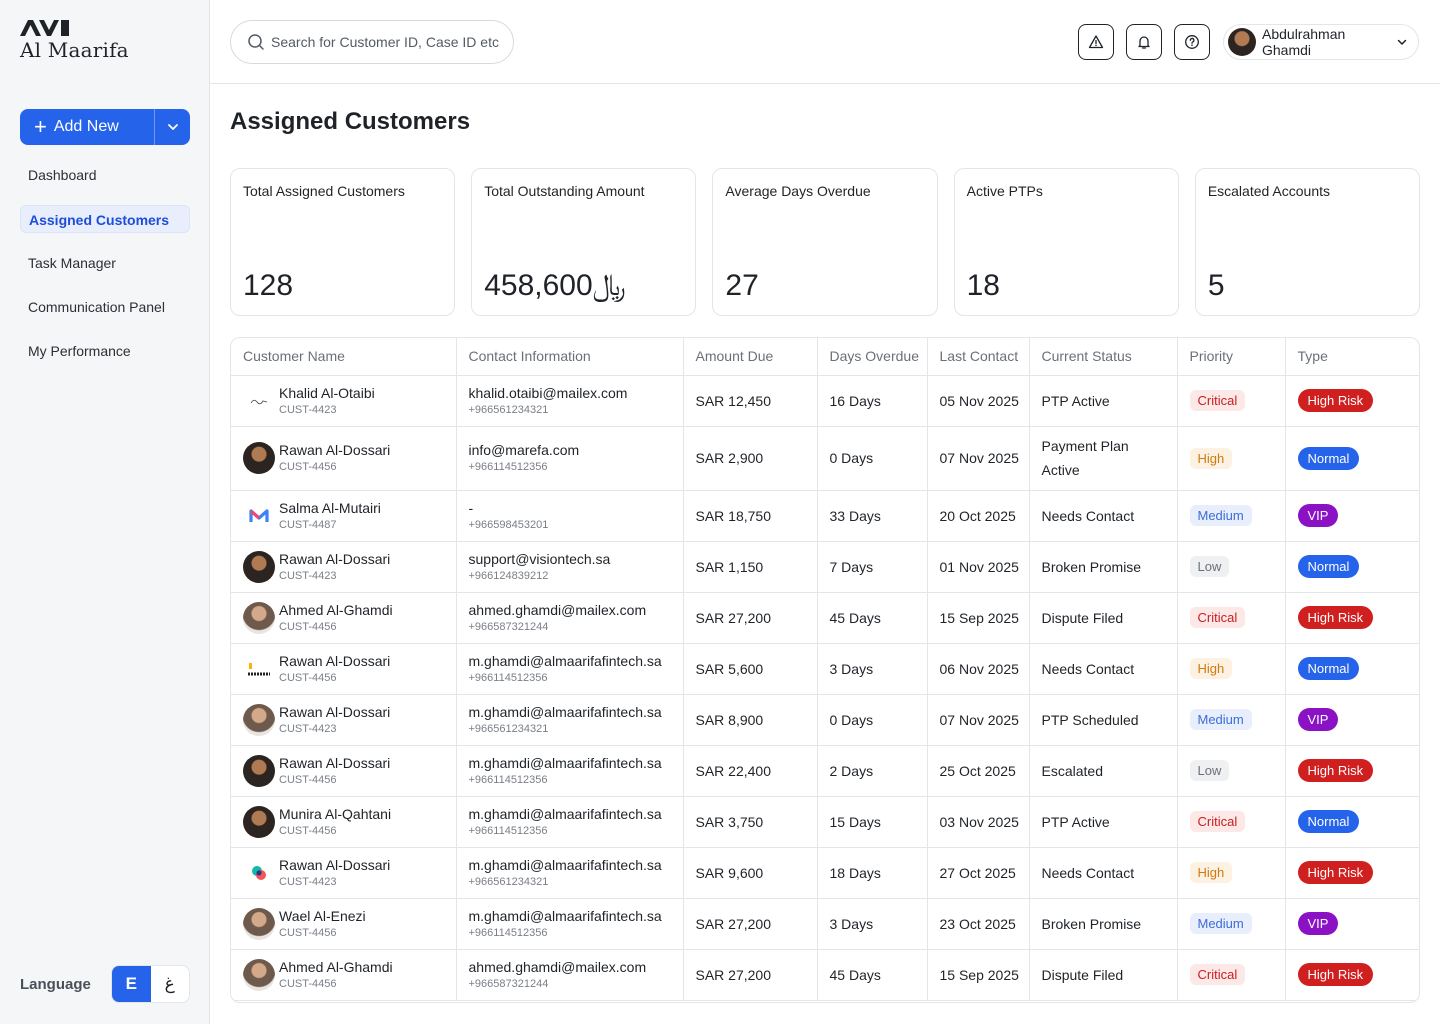  Describe the element at coordinates (62, 175) in the screenshot. I see `sidebar-item-dashboard: Dashboard` at that location.